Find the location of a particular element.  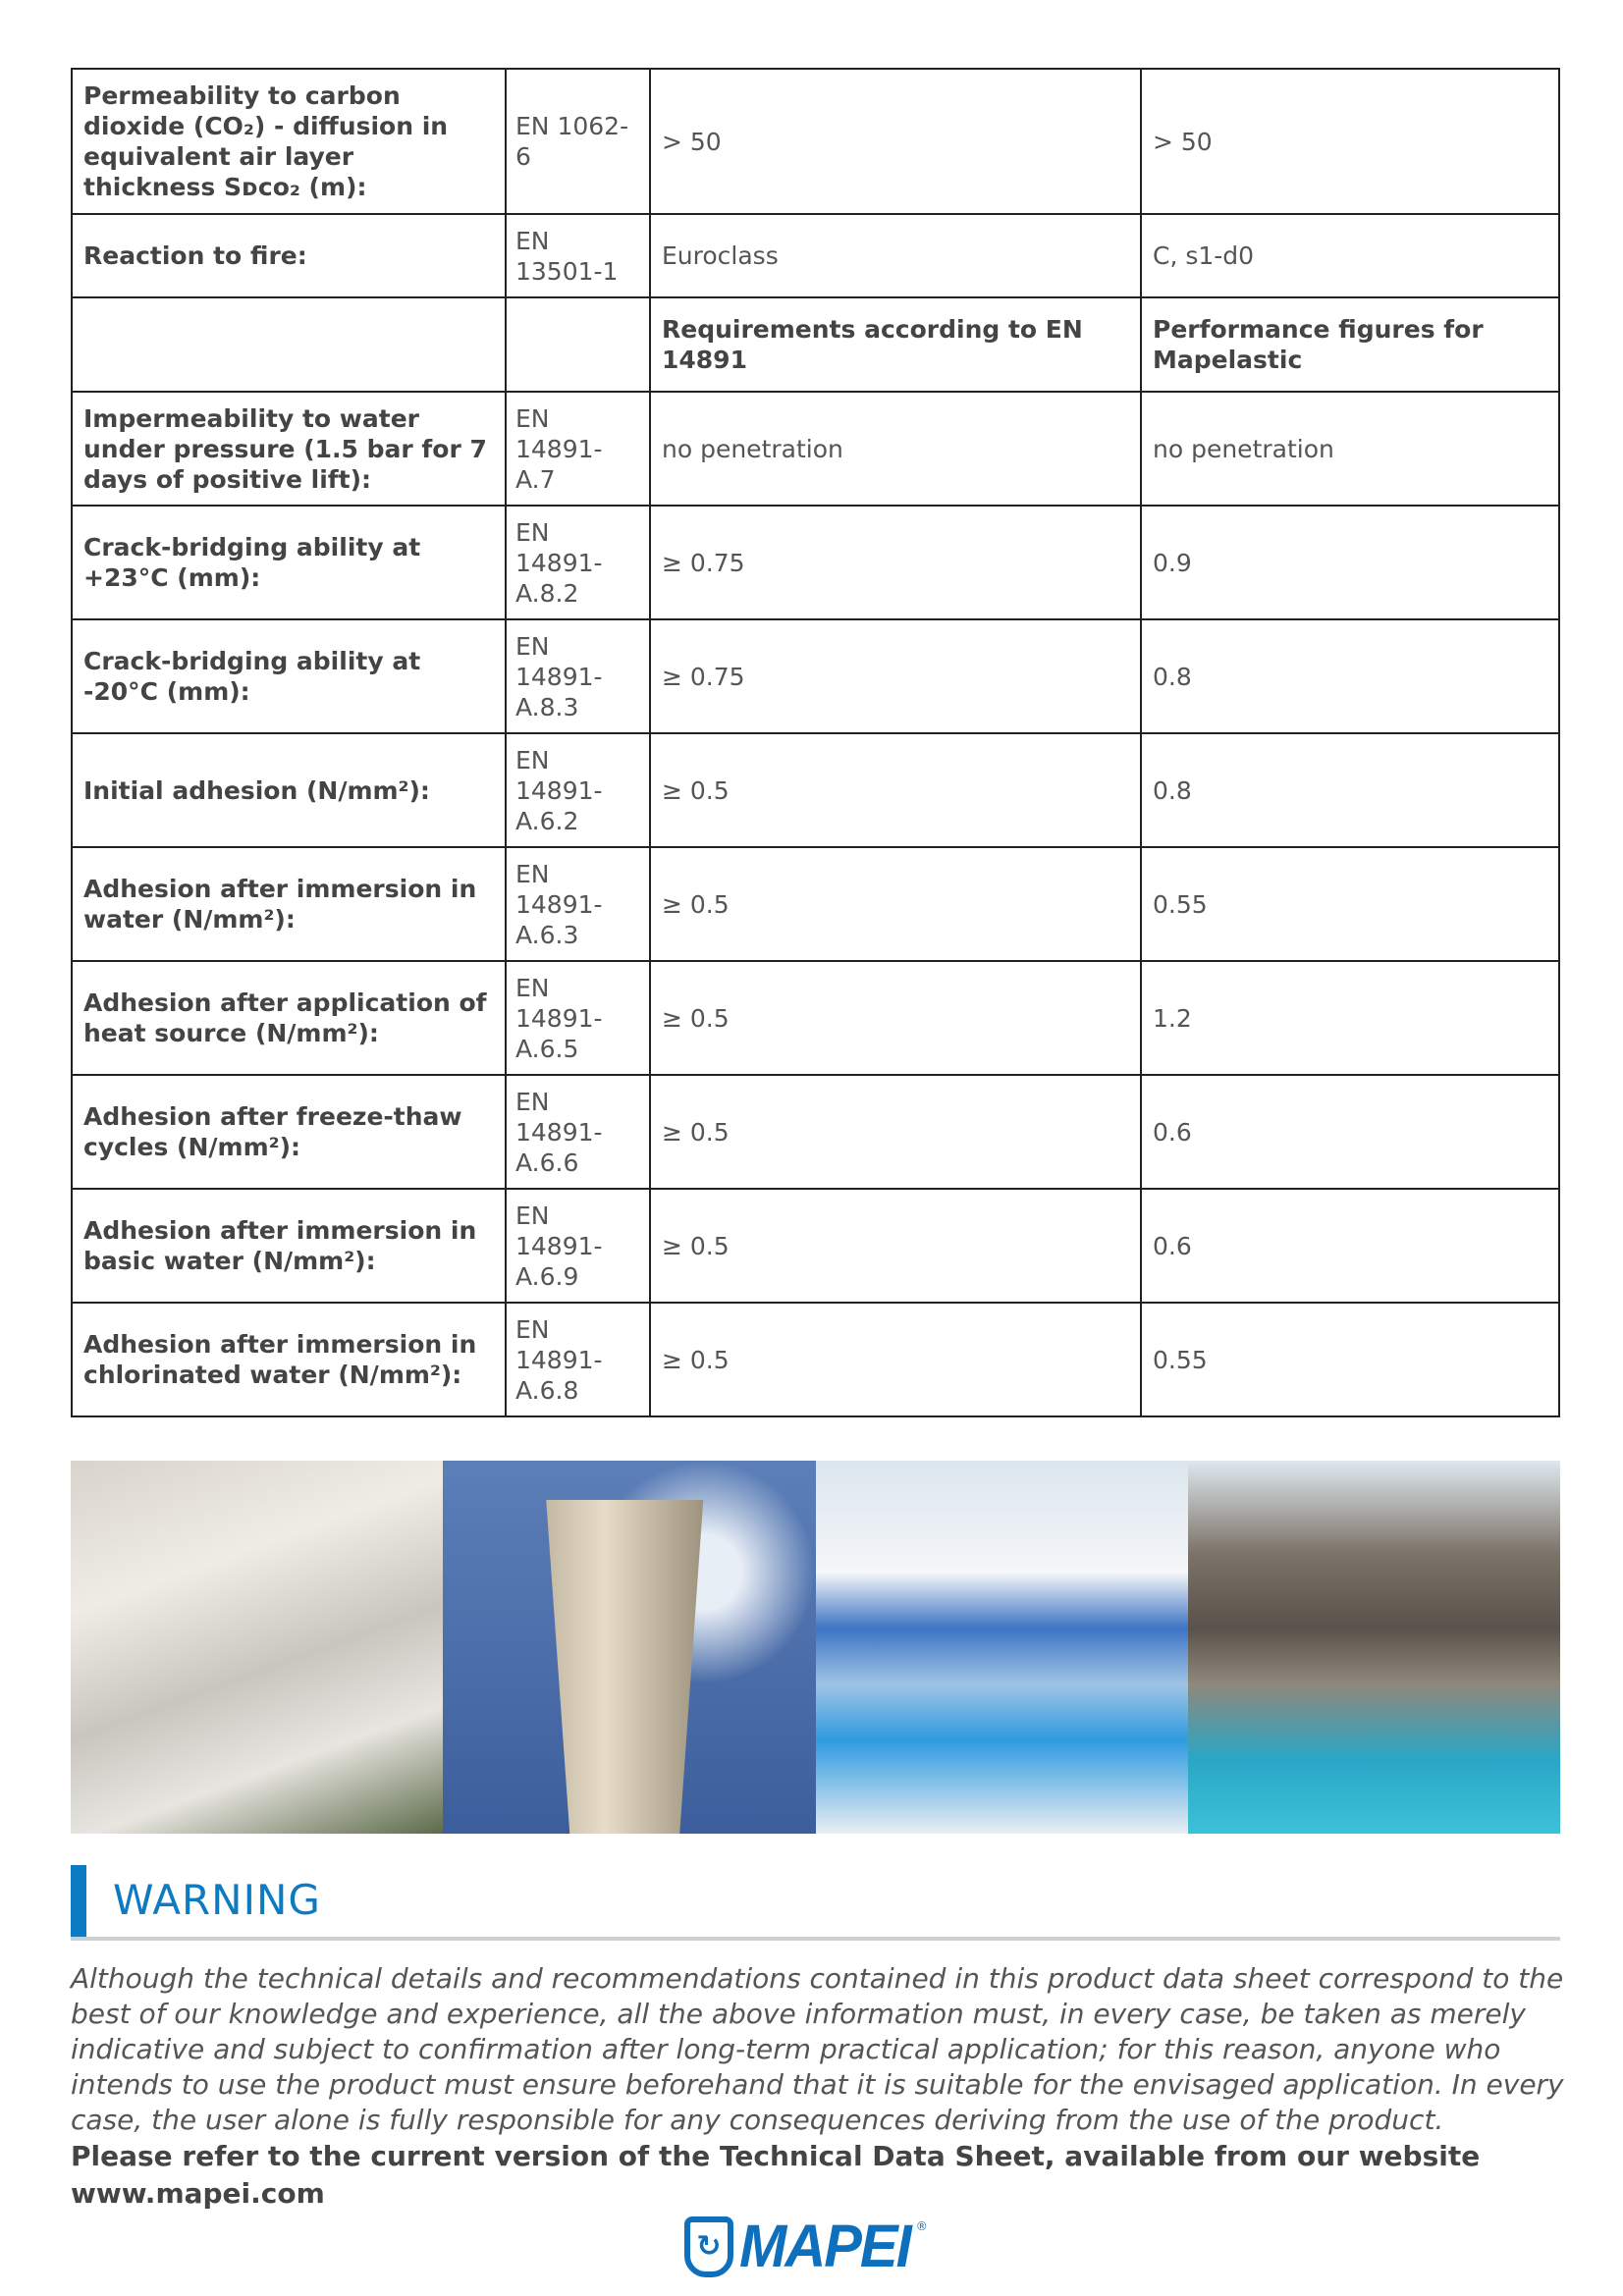

application-photos is located at coordinates (815, 1647).